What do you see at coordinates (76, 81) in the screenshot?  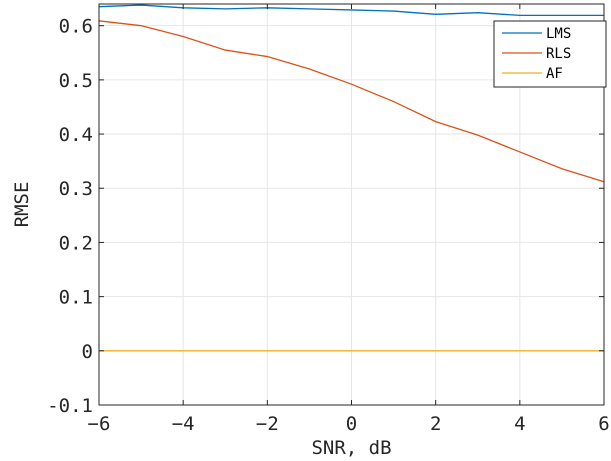 I see `y-tick-label: 0.5` at bounding box center [76, 81].